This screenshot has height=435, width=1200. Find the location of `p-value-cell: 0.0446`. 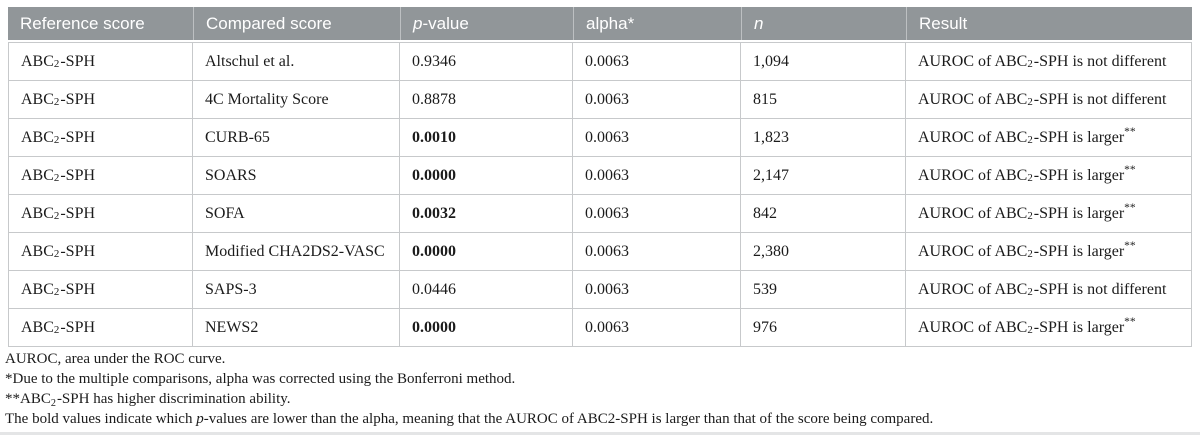

p-value-cell: 0.0446 is located at coordinates (486, 290).